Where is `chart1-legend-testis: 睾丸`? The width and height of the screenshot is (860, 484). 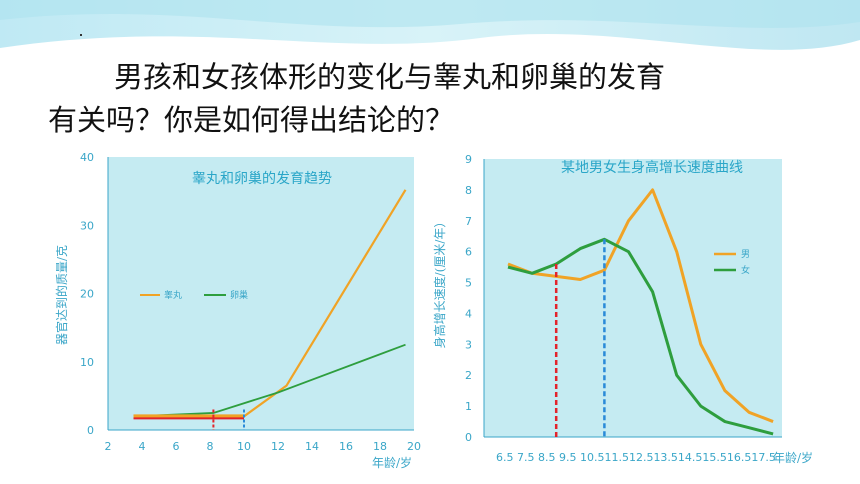 chart1-legend-testis: 睾丸 is located at coordinates (173, 295).